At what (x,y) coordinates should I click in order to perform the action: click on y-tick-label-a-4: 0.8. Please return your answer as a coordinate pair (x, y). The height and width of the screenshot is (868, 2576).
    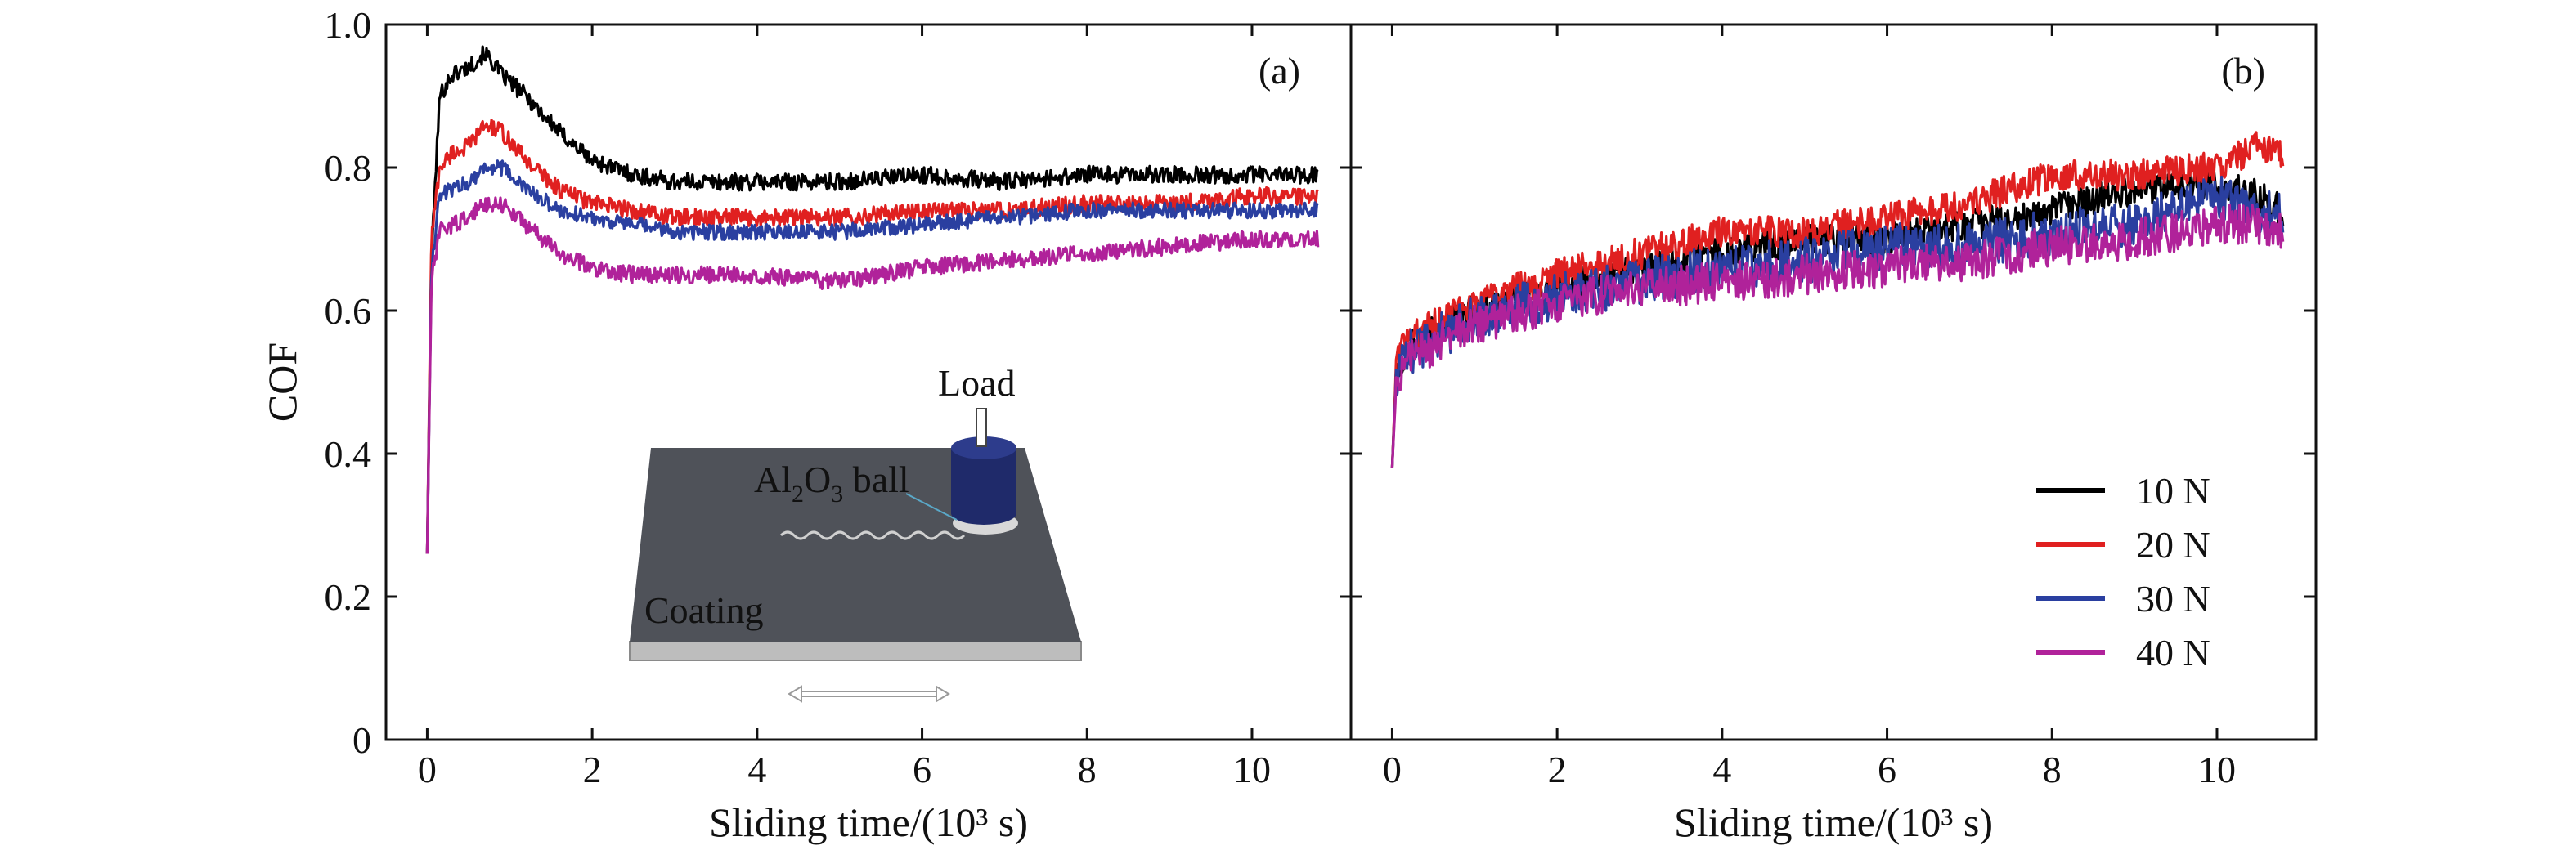
    Looking at the image, I should click on (348, 168).